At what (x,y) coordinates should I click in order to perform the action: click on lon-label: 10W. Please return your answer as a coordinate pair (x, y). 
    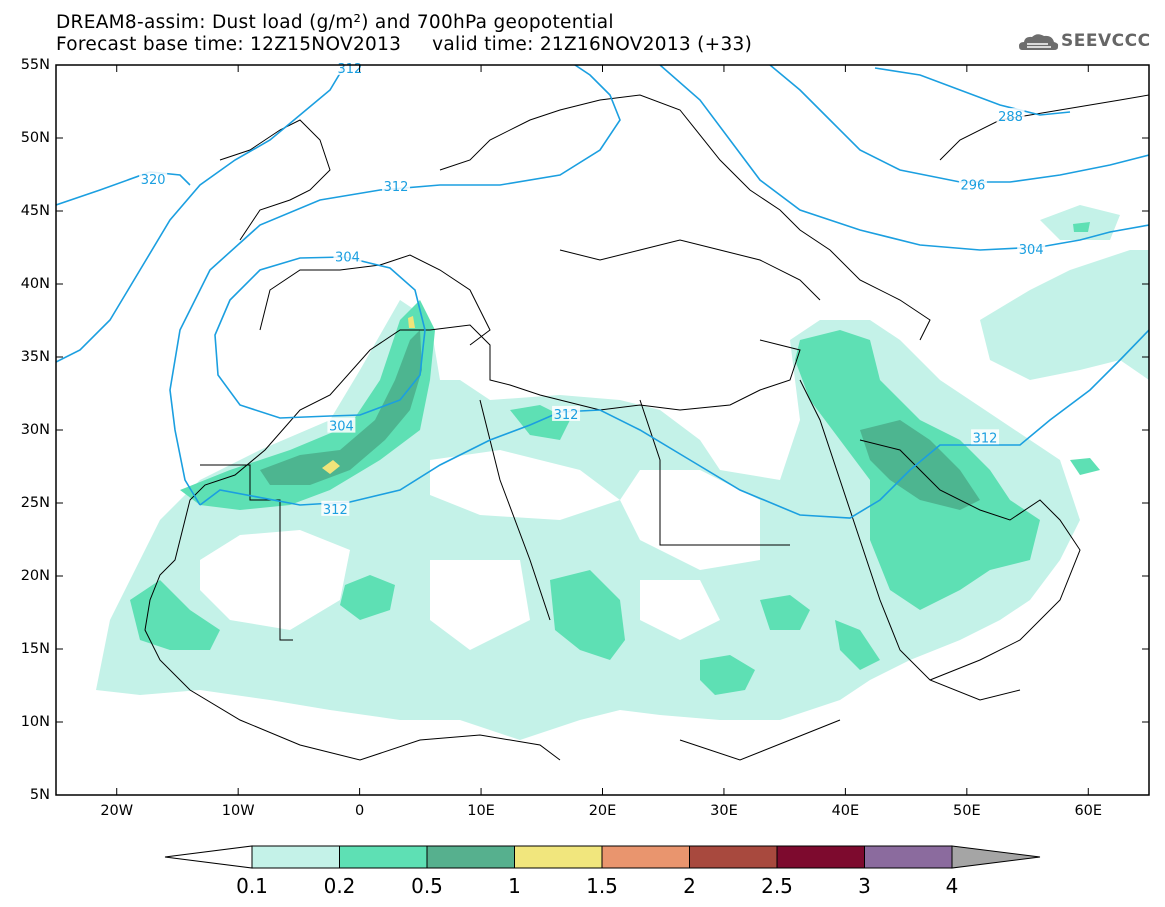
    Looking at the image, I should click on (238, 811).